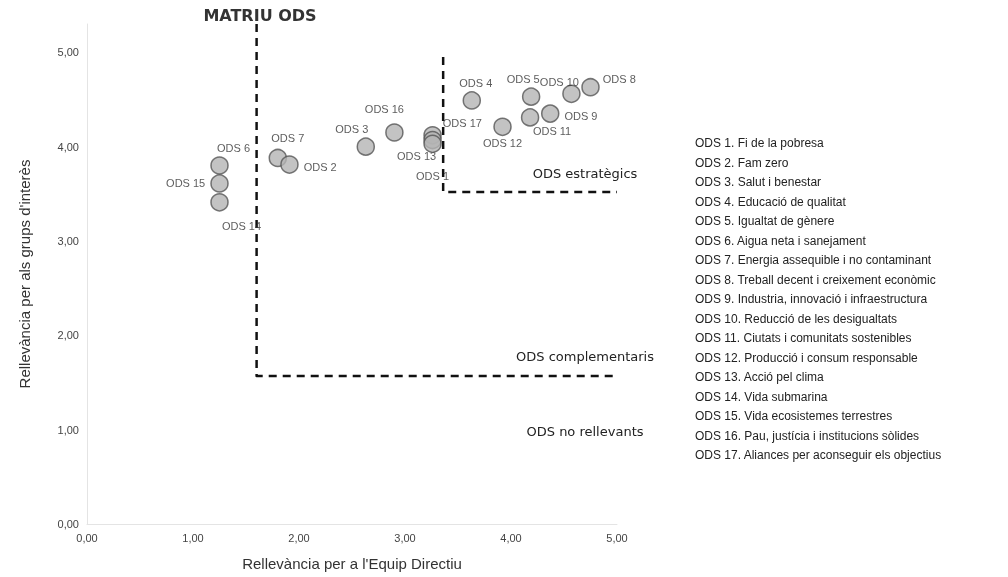 The height and width of the screenshot is (577, 1008). What do you see at coordinates (68, 524) in the screenshot?
I see `y-tick-label: 0,00` at bounding box center [68, 524].